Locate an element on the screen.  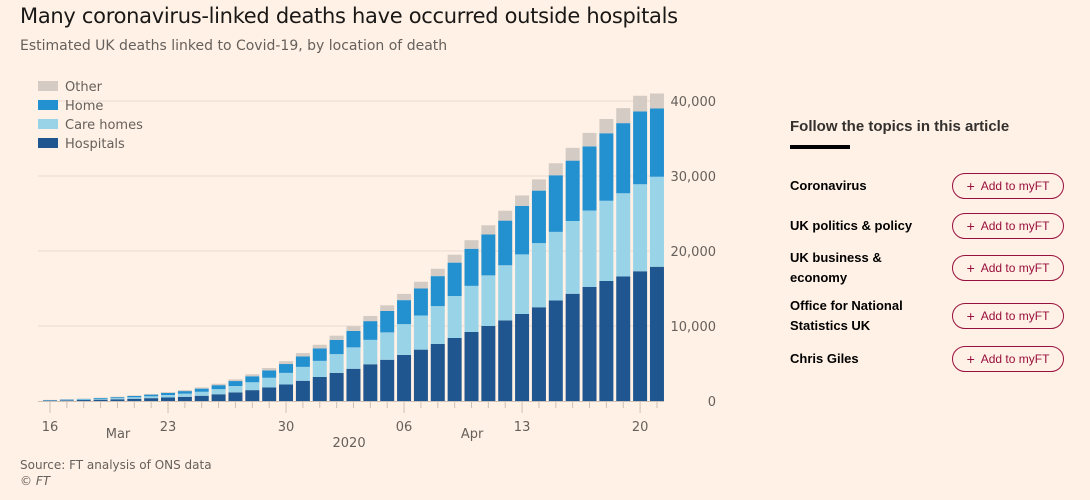
x-tick-label: 20 is located at coordinates (640, 427).